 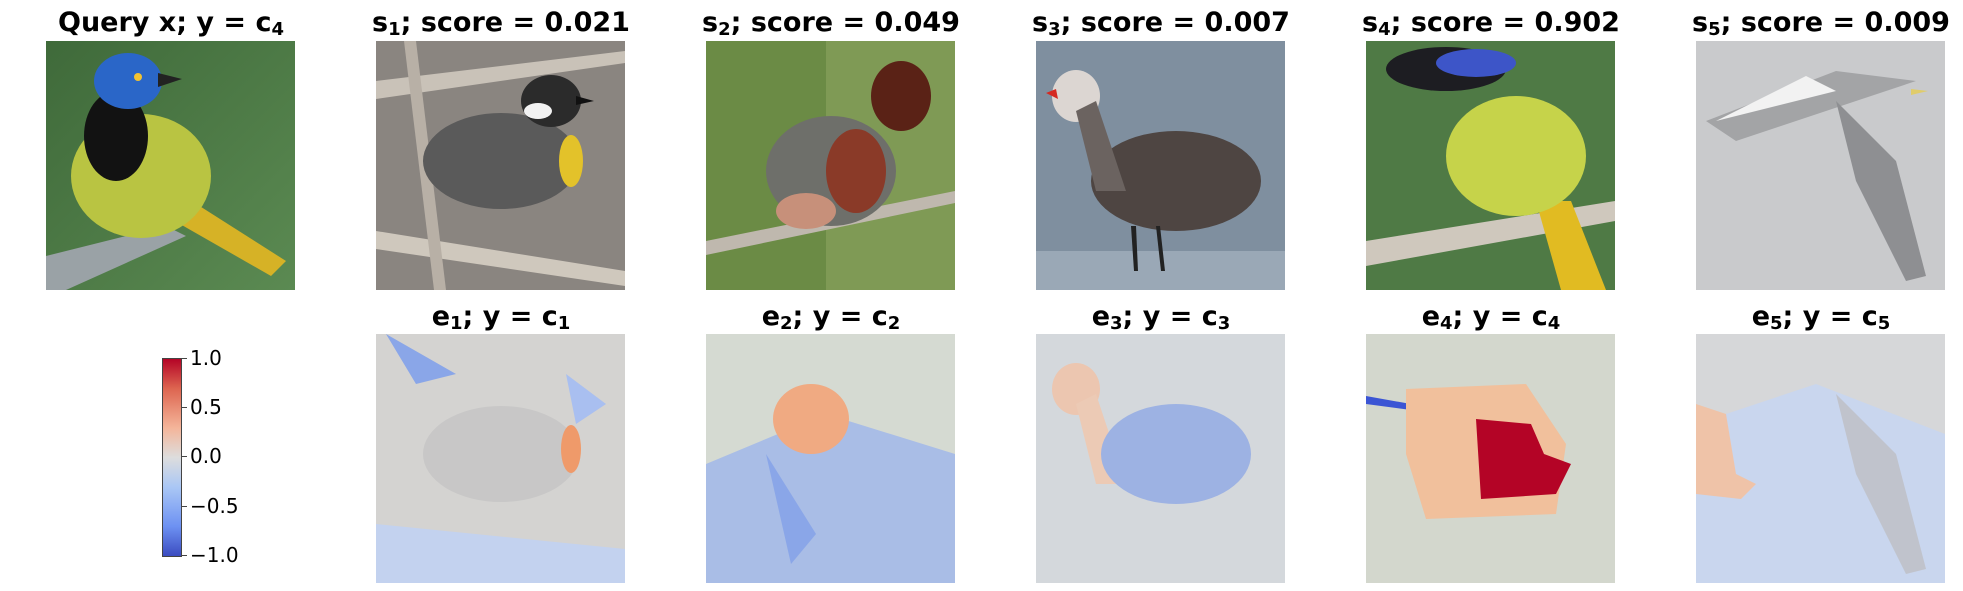 I want to click on colorbar-tick-label: −0.5, so click(x=214, y=506).